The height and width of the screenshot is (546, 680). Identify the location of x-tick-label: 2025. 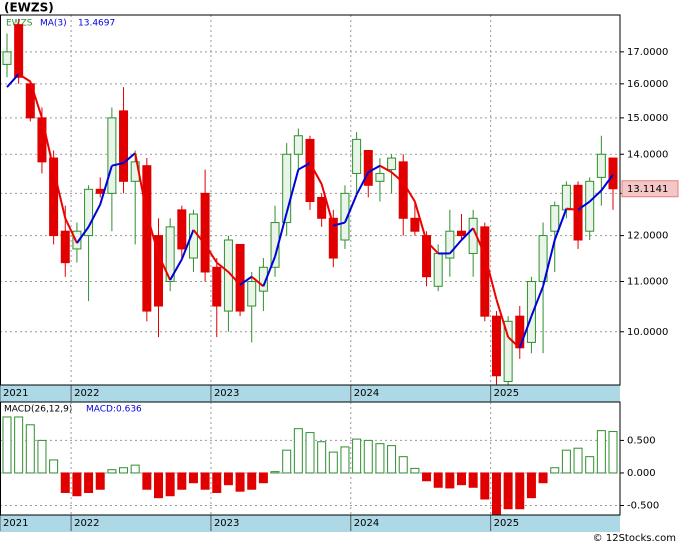
(506, 393).